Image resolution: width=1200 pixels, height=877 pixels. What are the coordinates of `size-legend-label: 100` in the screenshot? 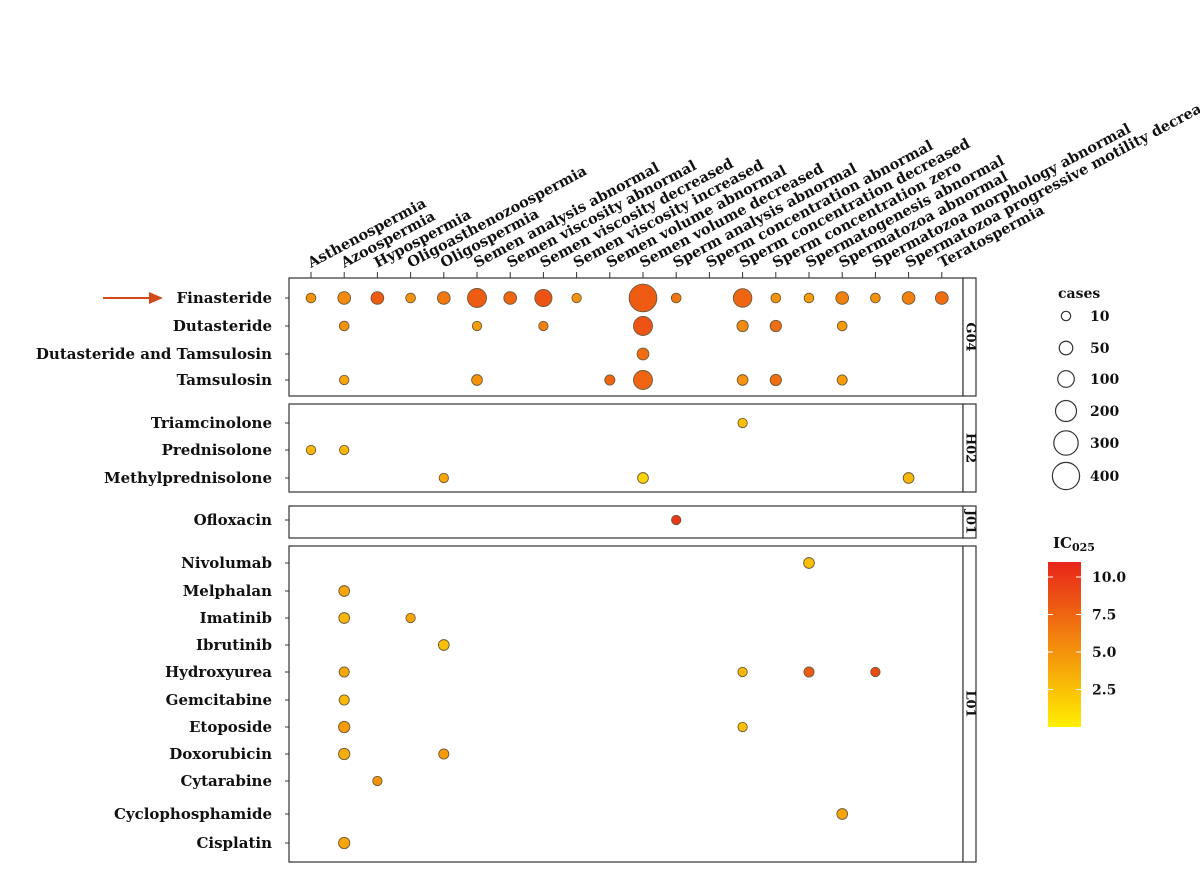 It's located at (1104, 380).